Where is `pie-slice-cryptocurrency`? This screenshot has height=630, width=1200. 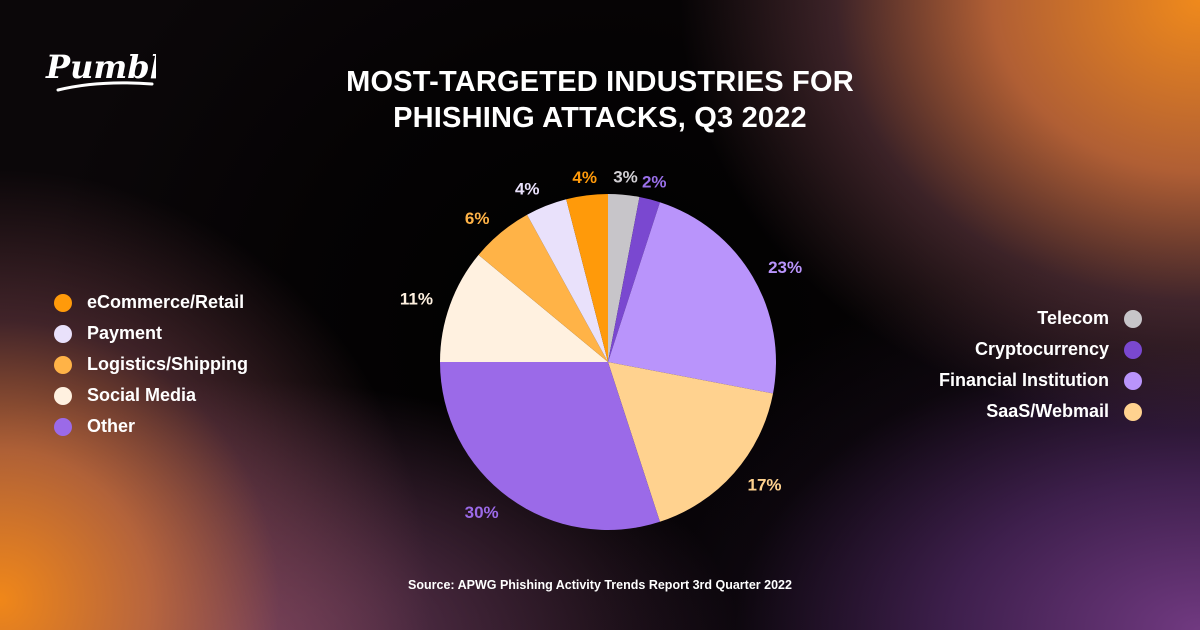 pie-slice-cryptocurrency is located at coordinates (634, 279).